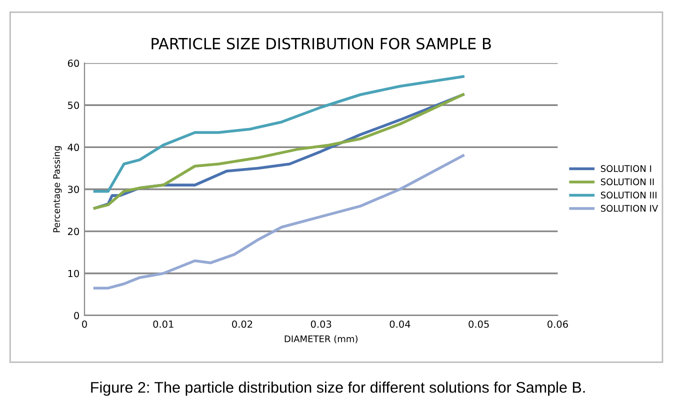  What do you see at coordinates (57, 189) in the screenshot?
I see `y-axis-title: Percentage Passing` at bounding box center [57, 189].